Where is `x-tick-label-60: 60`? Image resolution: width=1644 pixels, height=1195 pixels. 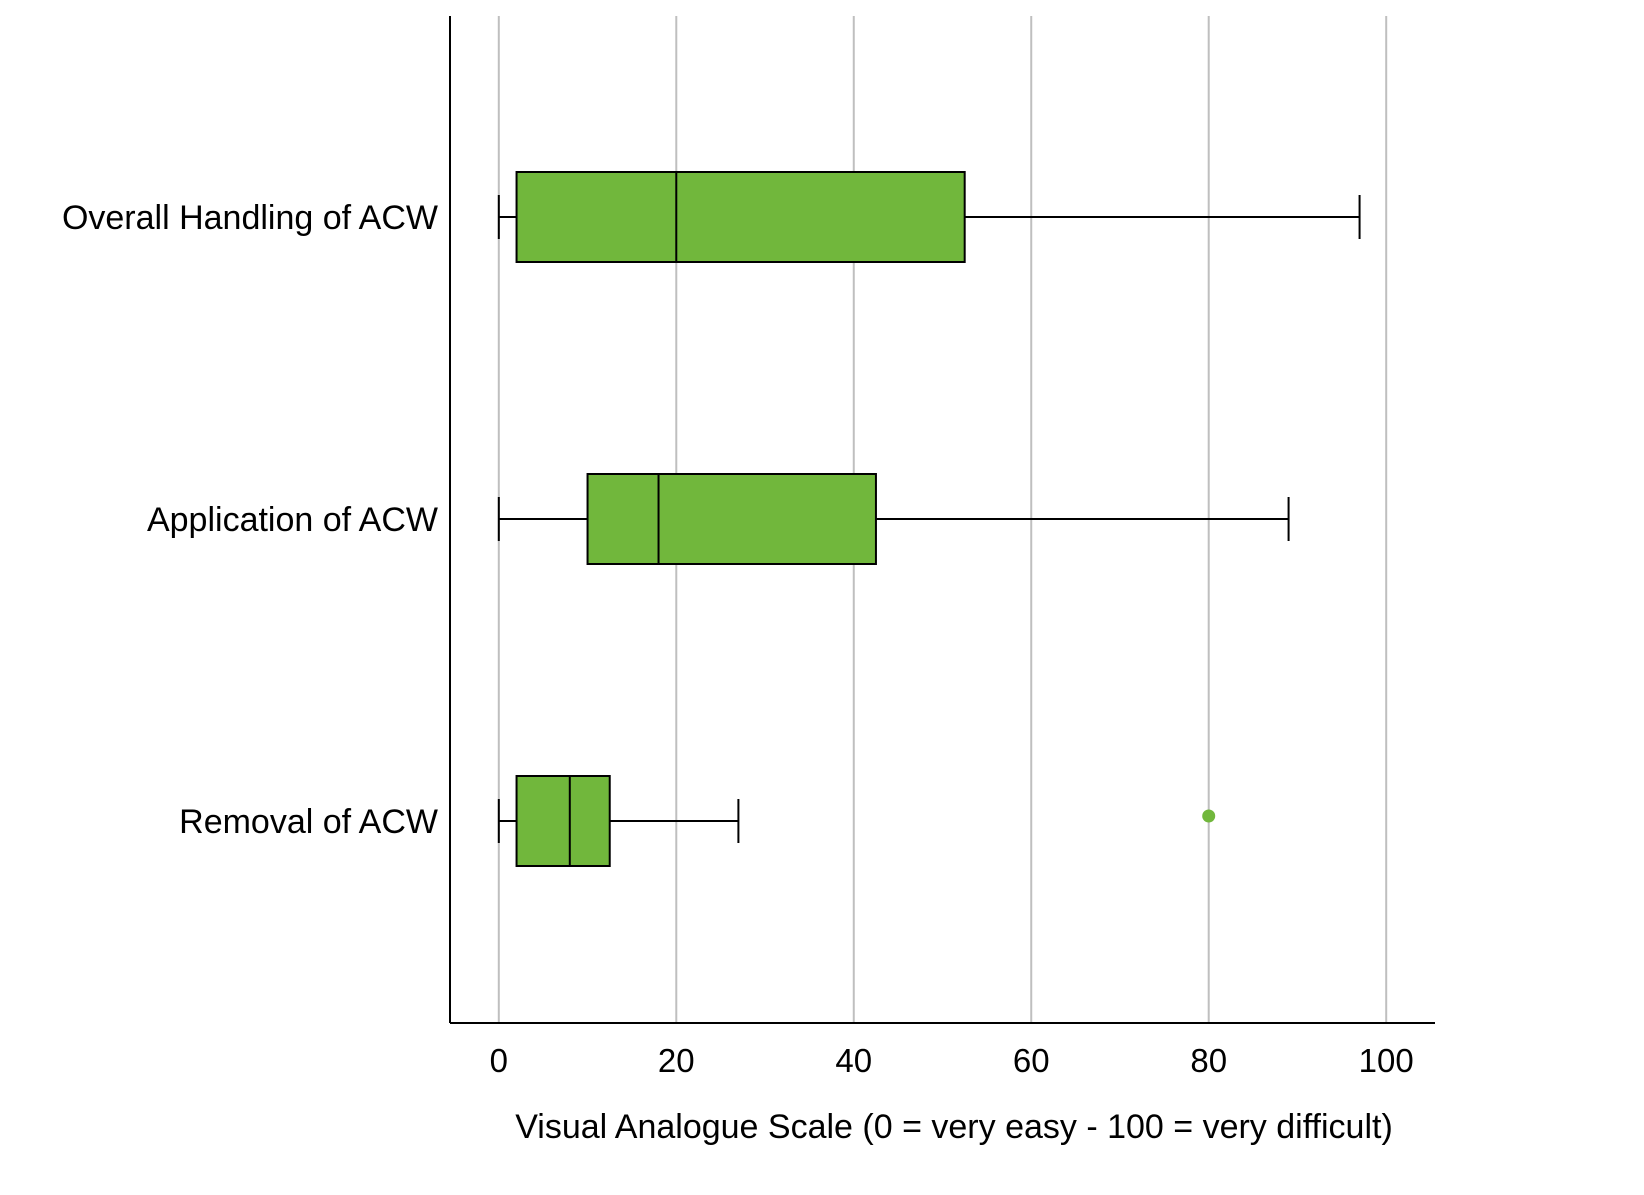 x-tick-label-60: 60 is located at coordinates (1031, 1060).